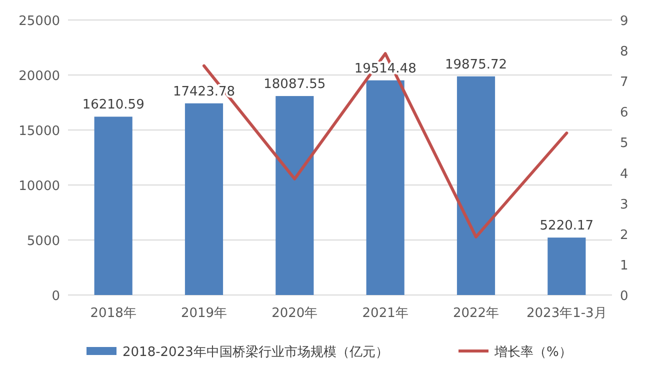  I want to click on y-tick-label: 25000, so click(39, 21).